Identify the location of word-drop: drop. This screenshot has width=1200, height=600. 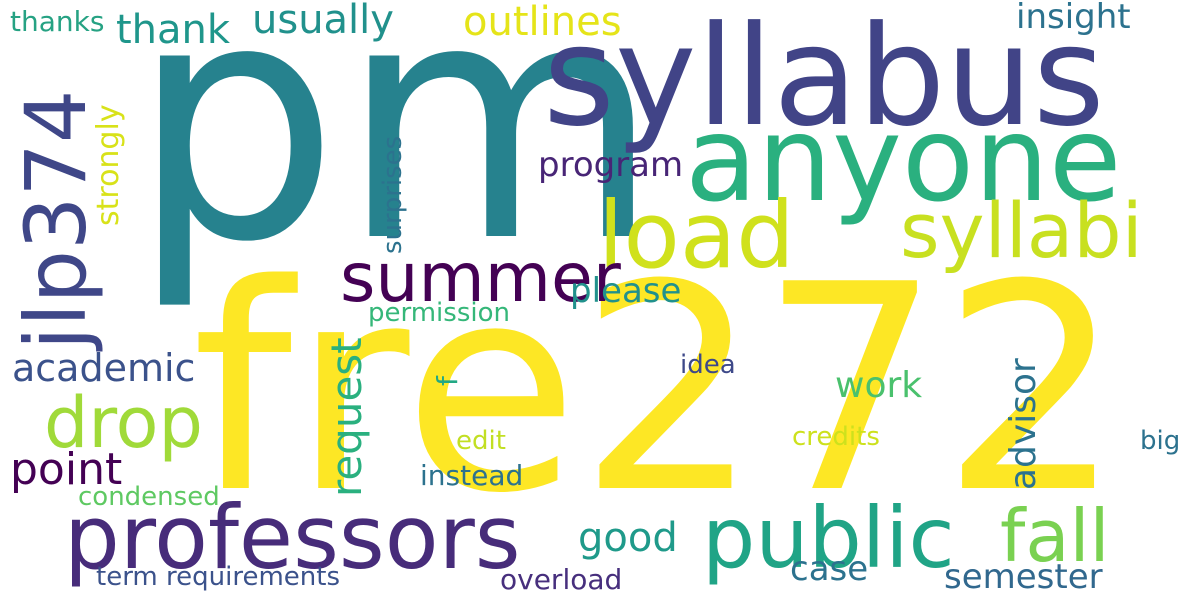
(123, 423).